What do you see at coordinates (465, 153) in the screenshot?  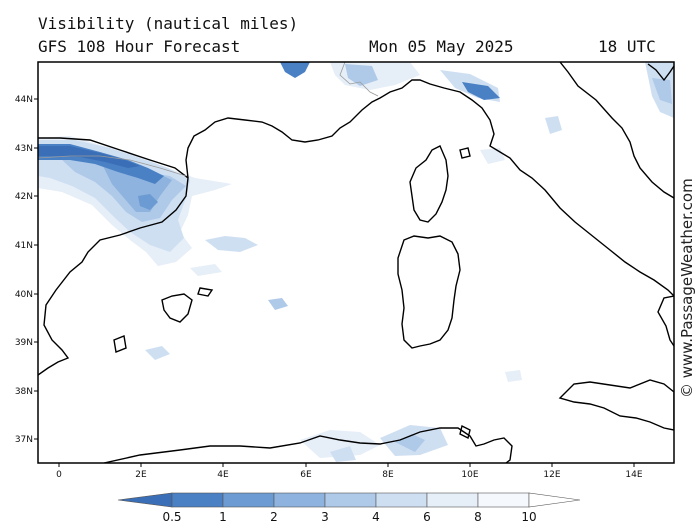 I see `coast-elba` at bounding box center [465, 153].